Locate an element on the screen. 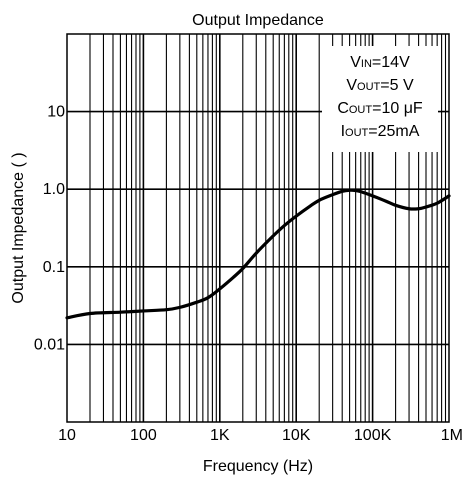 The image size is (464, 481). x-tick-label: 100K is located at coordinates (373, 435).